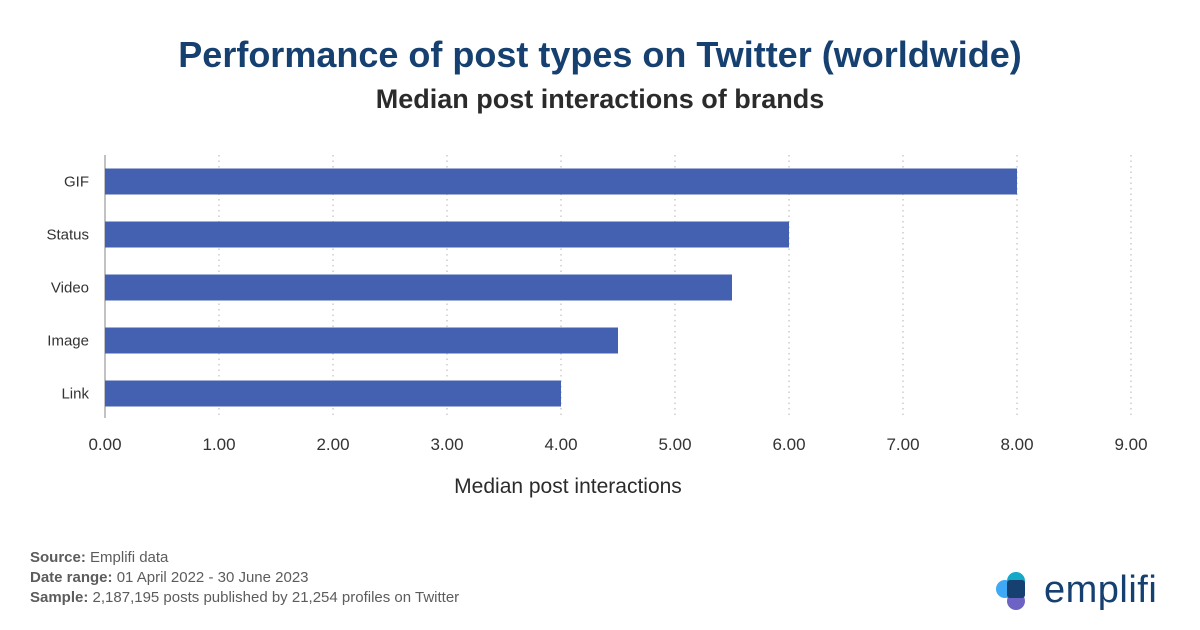 This screenshot has height=630, width=1200. I want to click on x-tick-label: 8.00, so click(1016, 444).